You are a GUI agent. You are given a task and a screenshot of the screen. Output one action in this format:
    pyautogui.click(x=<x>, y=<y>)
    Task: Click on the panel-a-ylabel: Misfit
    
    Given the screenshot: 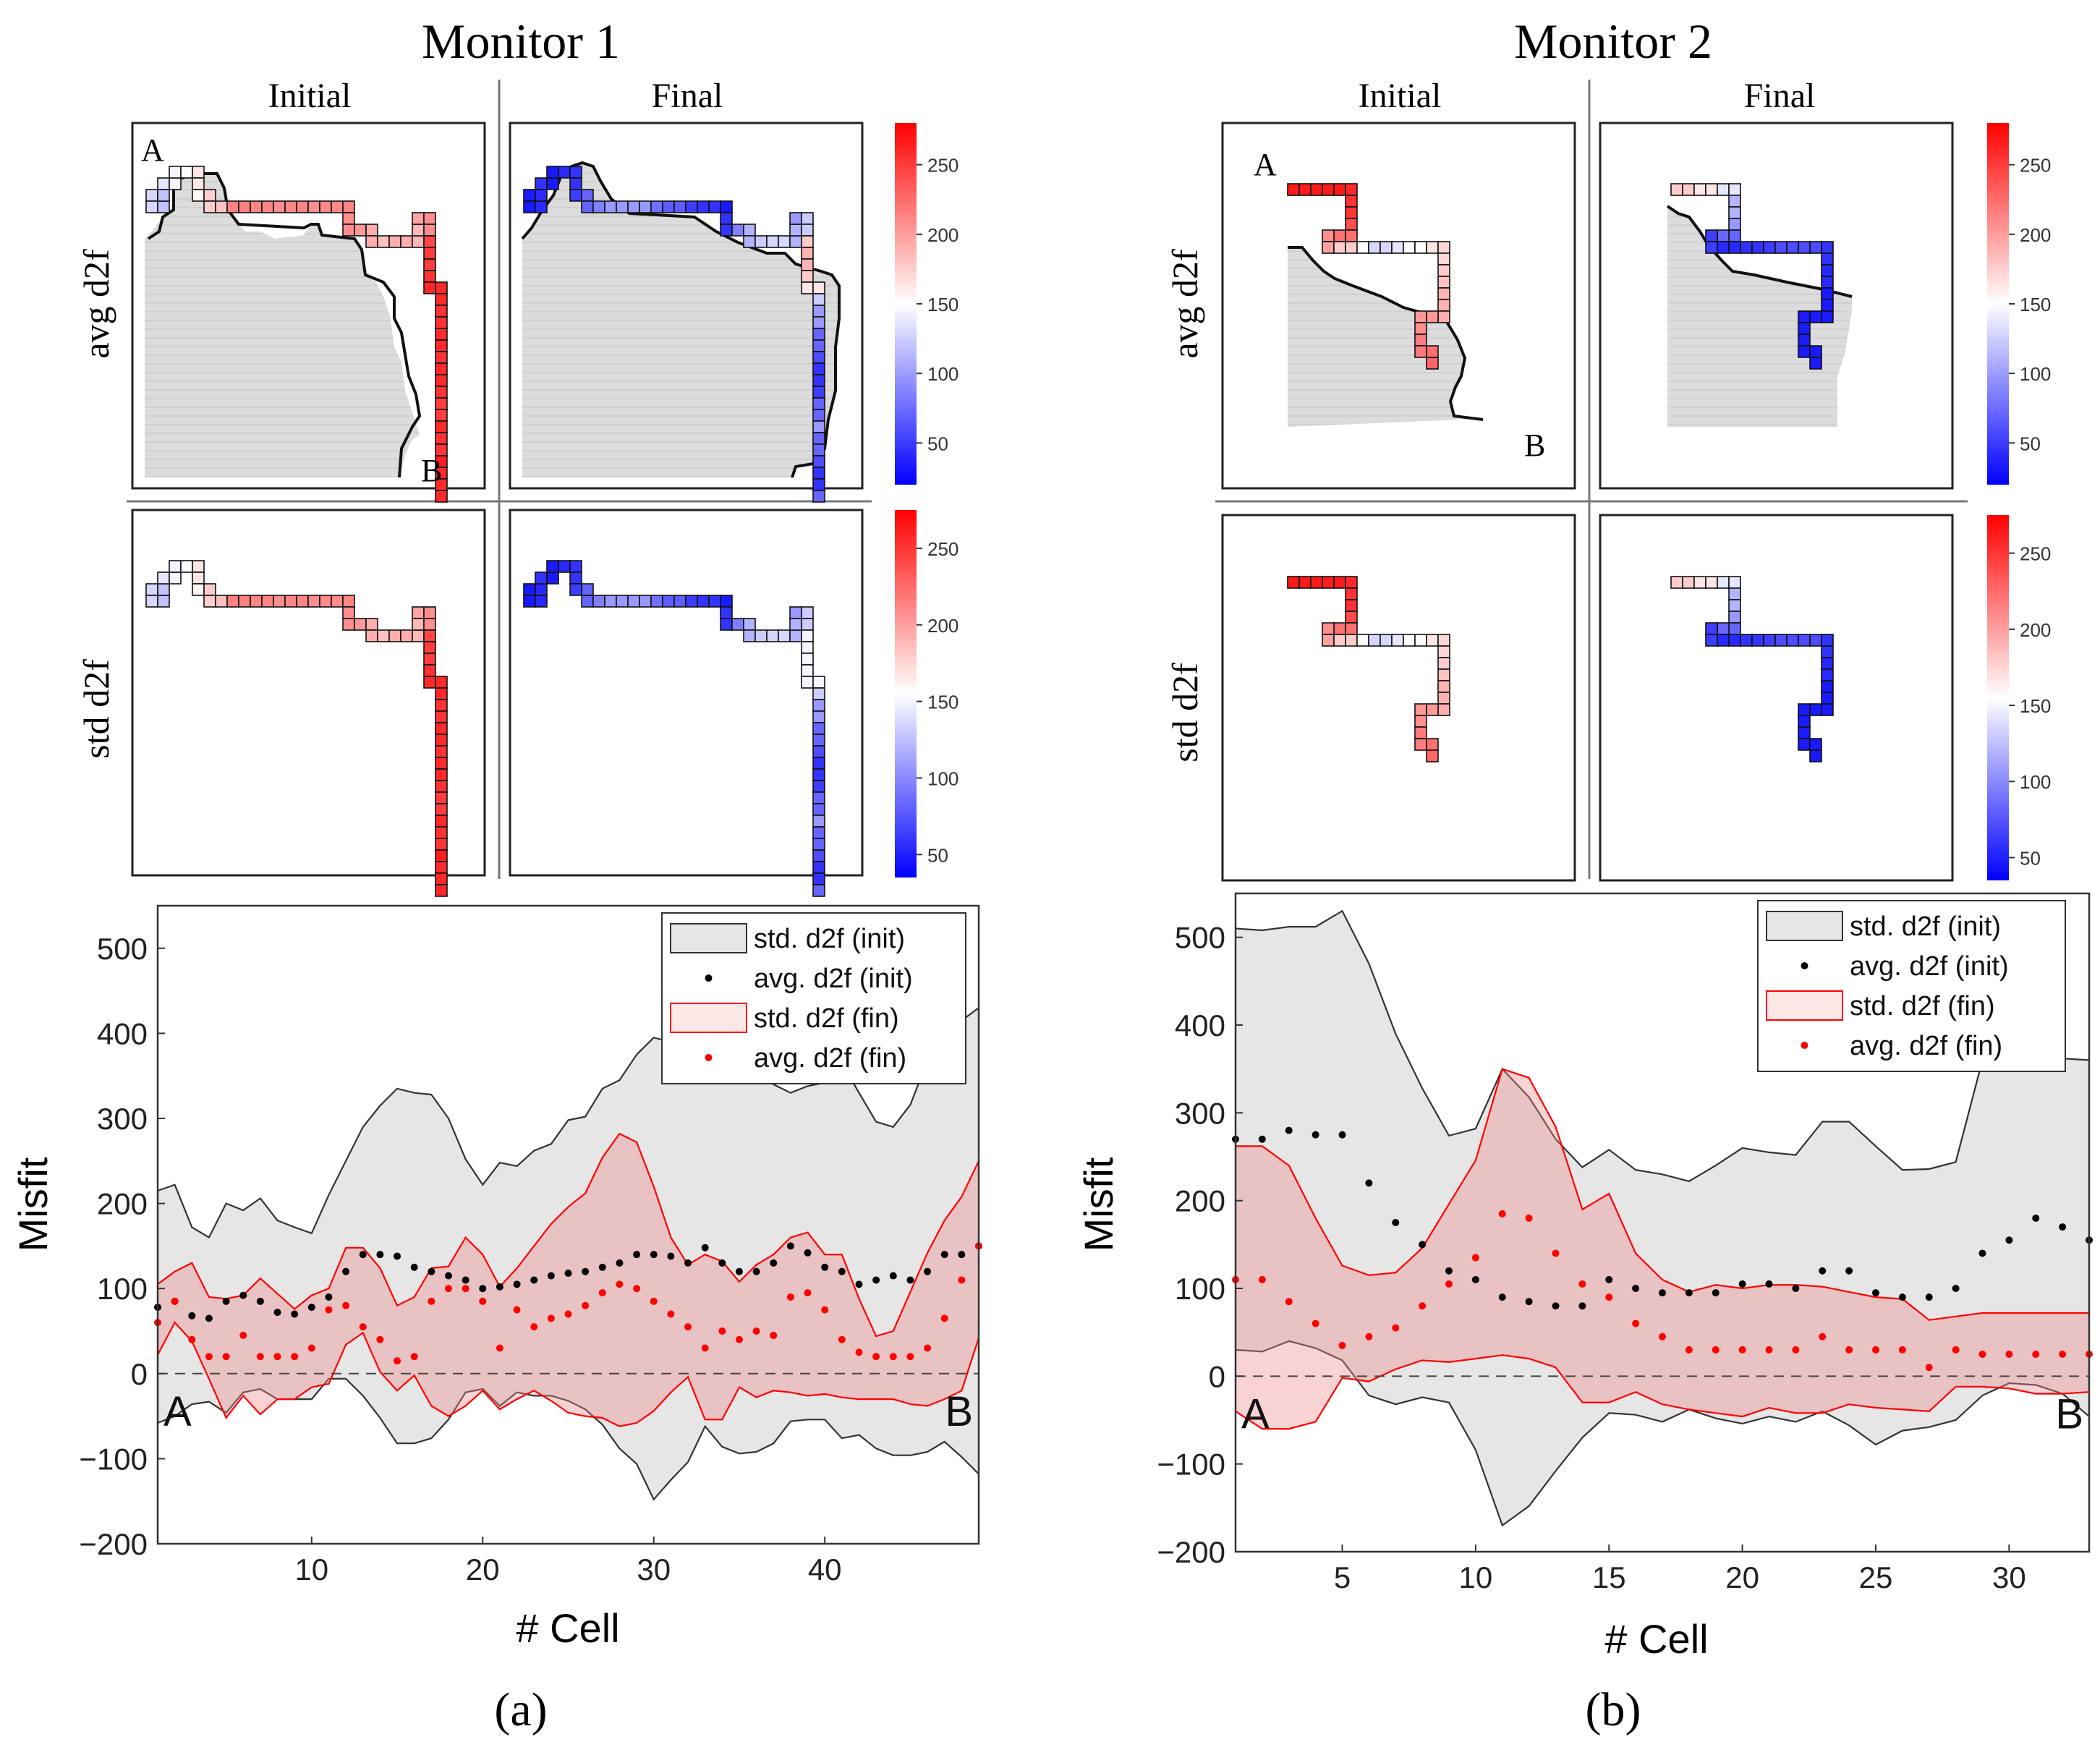 What is the action you would take?
    pyautogui.click(x=33, y=1204)
    